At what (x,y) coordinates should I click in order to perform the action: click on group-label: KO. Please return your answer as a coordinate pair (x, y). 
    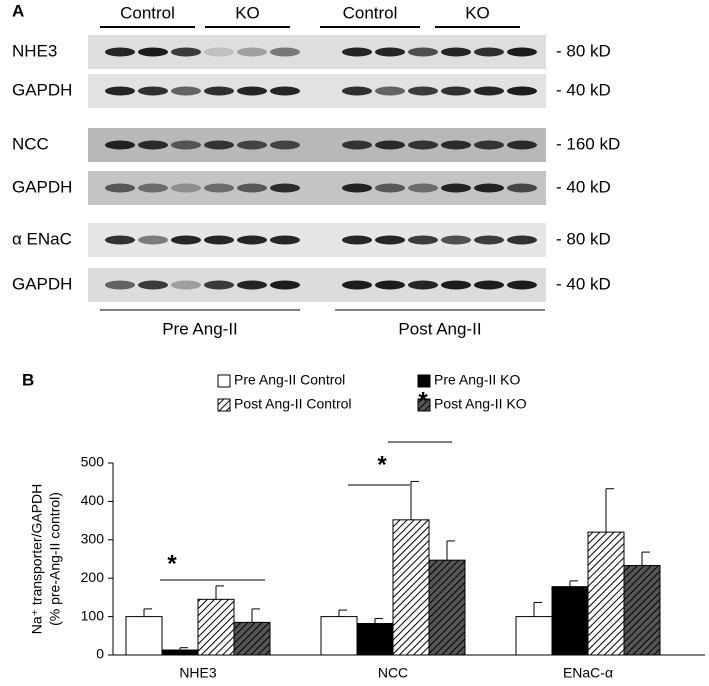
    Looking at the image, I should click on (477, 12).